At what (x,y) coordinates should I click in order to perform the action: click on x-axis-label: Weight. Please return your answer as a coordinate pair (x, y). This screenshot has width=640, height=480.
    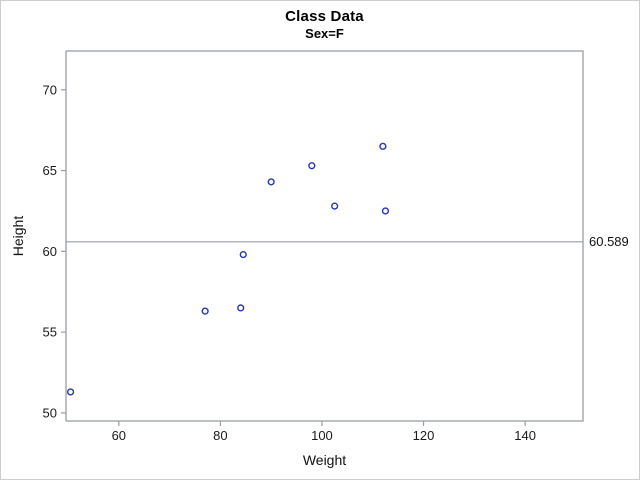
    Looking at the image, I should click on (324, 460).